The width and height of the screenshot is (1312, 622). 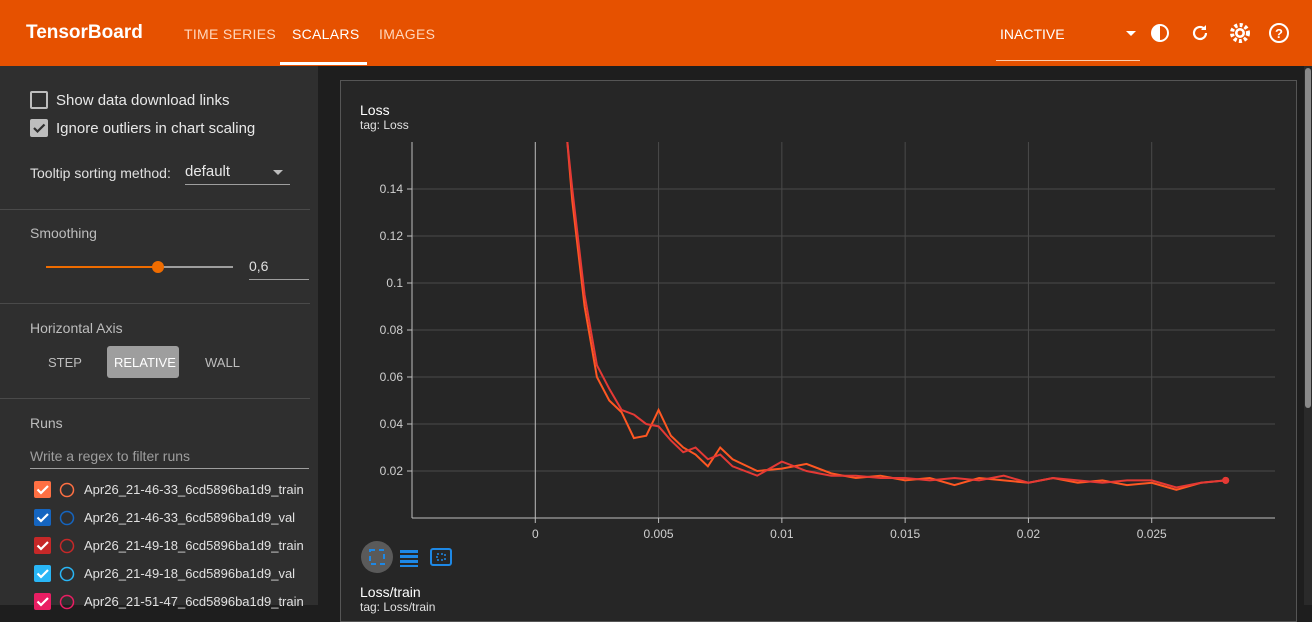 I want to click on section-label: Runs, so click(x=46, y=423).